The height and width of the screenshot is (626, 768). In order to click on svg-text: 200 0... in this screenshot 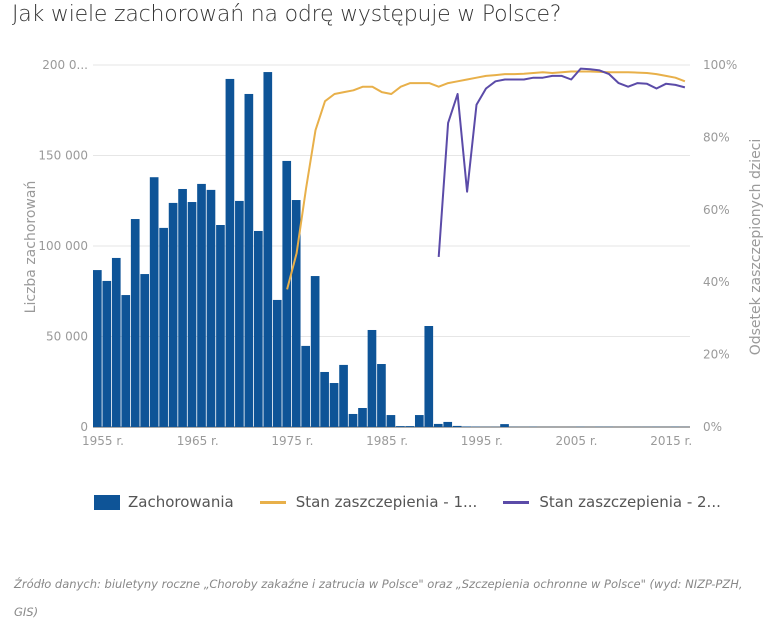, I will do `click(65, 65)`.